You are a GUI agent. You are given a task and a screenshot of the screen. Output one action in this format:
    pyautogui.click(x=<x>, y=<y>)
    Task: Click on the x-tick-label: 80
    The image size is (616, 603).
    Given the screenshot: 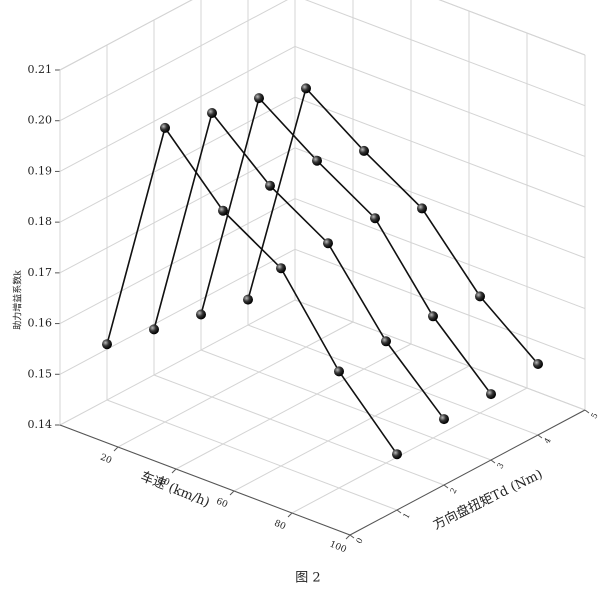 What is the action you would take?
    pyautogui.click(x=280, y=526)
    